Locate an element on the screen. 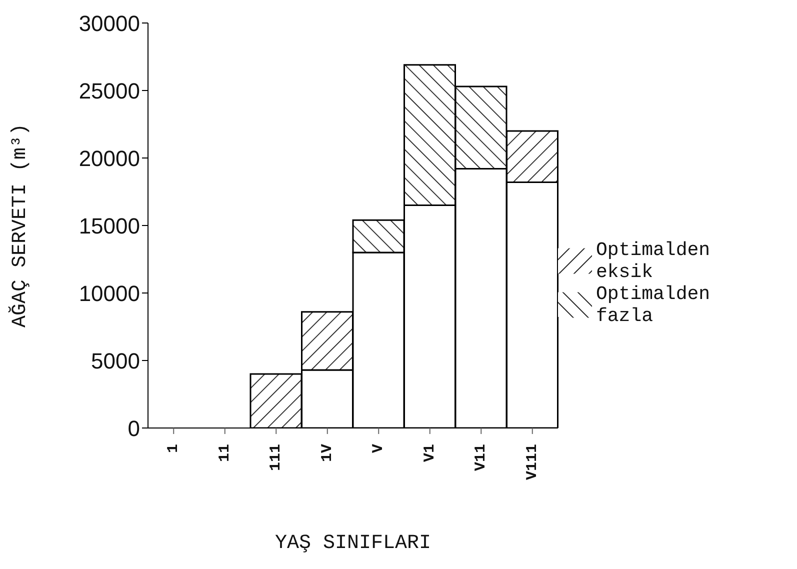  y-tick-label: 5000 is located at coordinates (115, 361).